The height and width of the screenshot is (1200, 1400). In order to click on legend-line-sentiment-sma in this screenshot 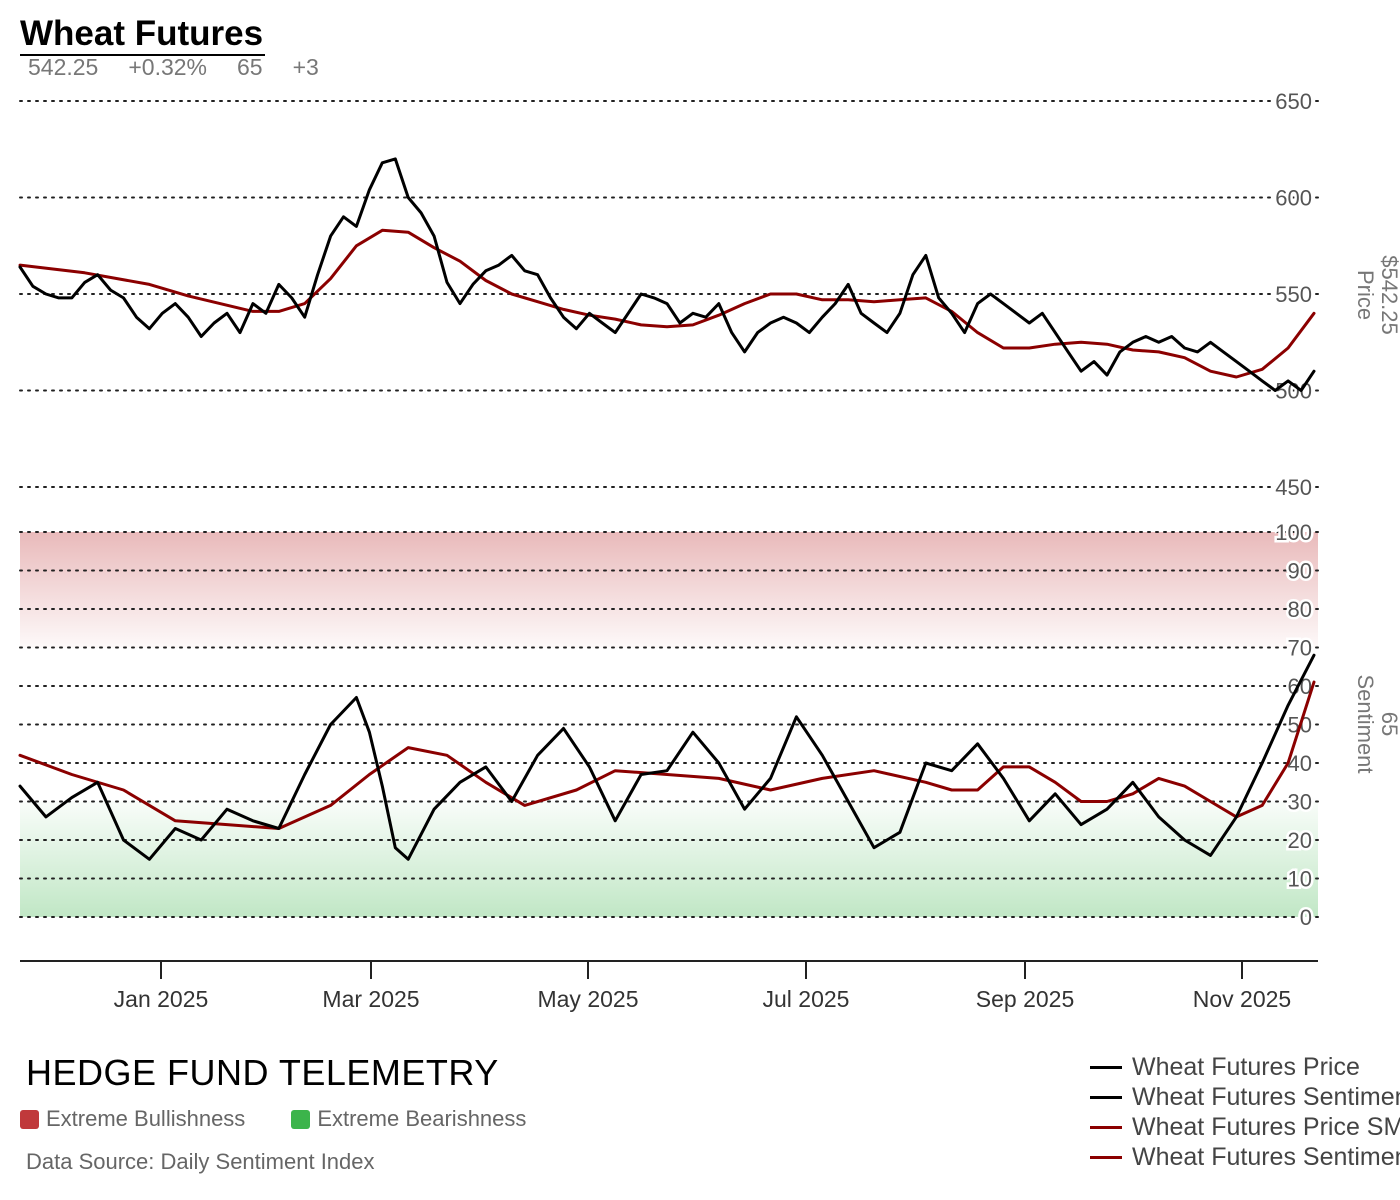, I will do `click(1106, 1157)`.